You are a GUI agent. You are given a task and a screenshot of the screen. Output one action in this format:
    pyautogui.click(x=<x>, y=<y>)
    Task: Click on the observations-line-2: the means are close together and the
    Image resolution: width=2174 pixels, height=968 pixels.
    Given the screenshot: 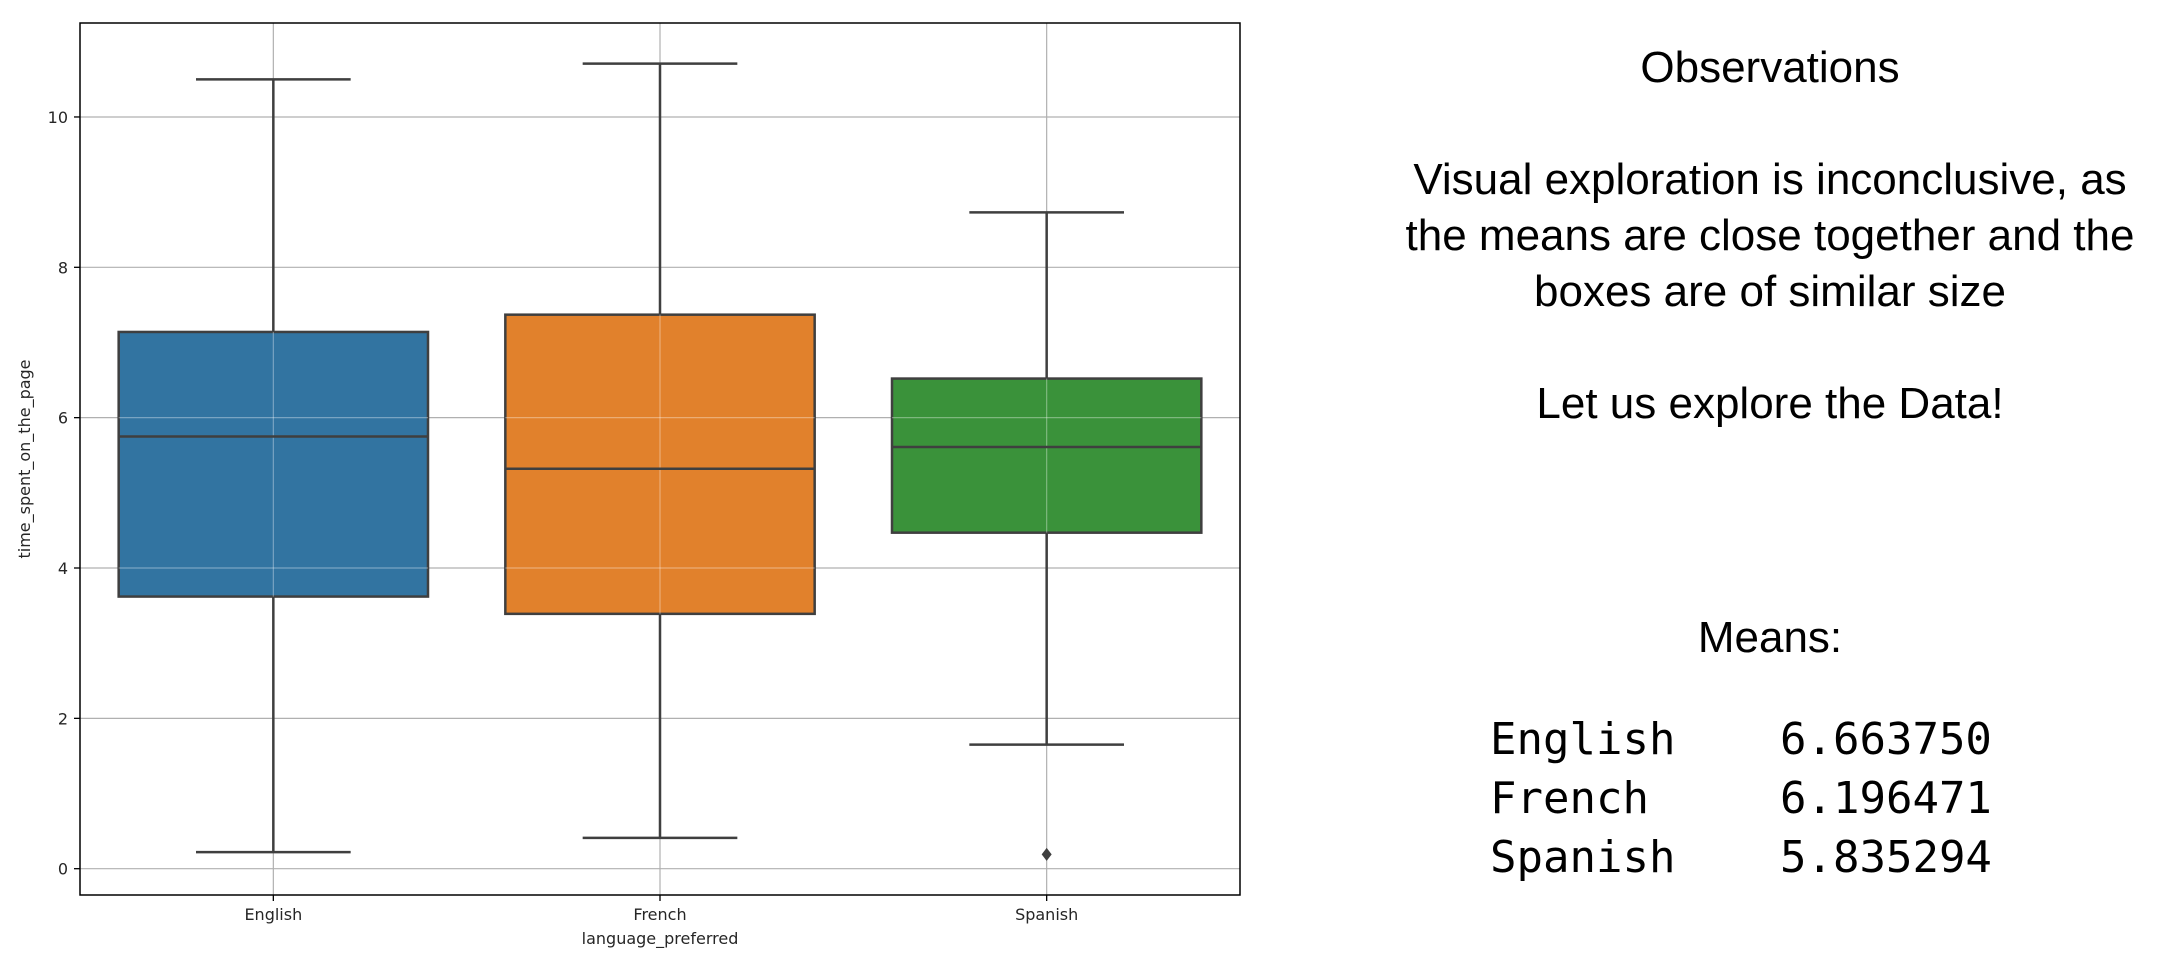 What is the action you would take?
    pyautogui.click(x=1770, y=235)
    